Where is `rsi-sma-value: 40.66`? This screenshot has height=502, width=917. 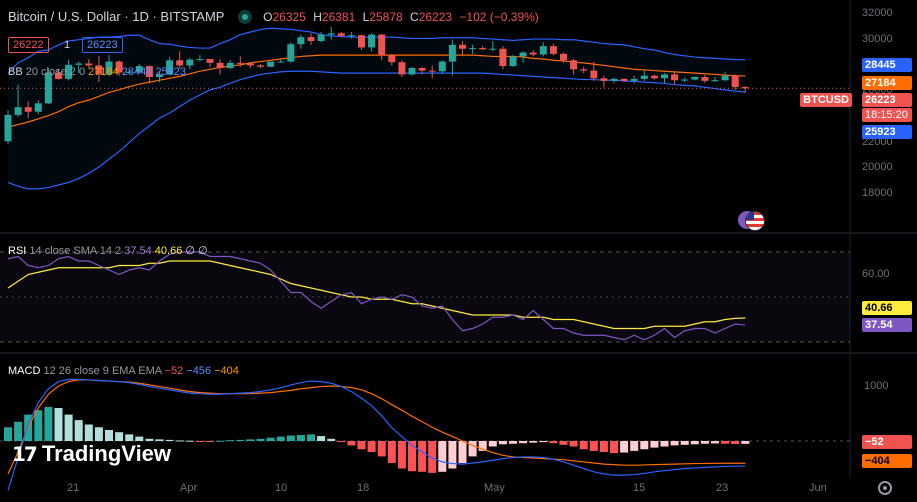 rsi-sma-value: 40.66 is located at coordinates (168, 251).